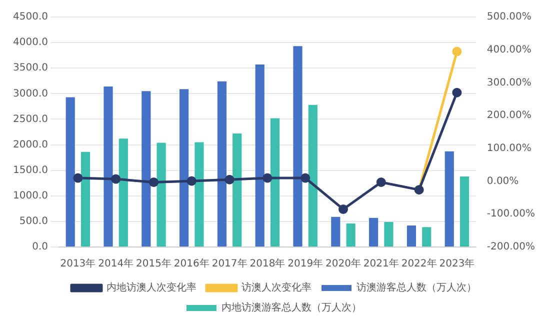 The image size is (550, 331). Describe the element at coordinates (343, 264) in the screenshot. I see `x-tick-label: 2020年` at that location.